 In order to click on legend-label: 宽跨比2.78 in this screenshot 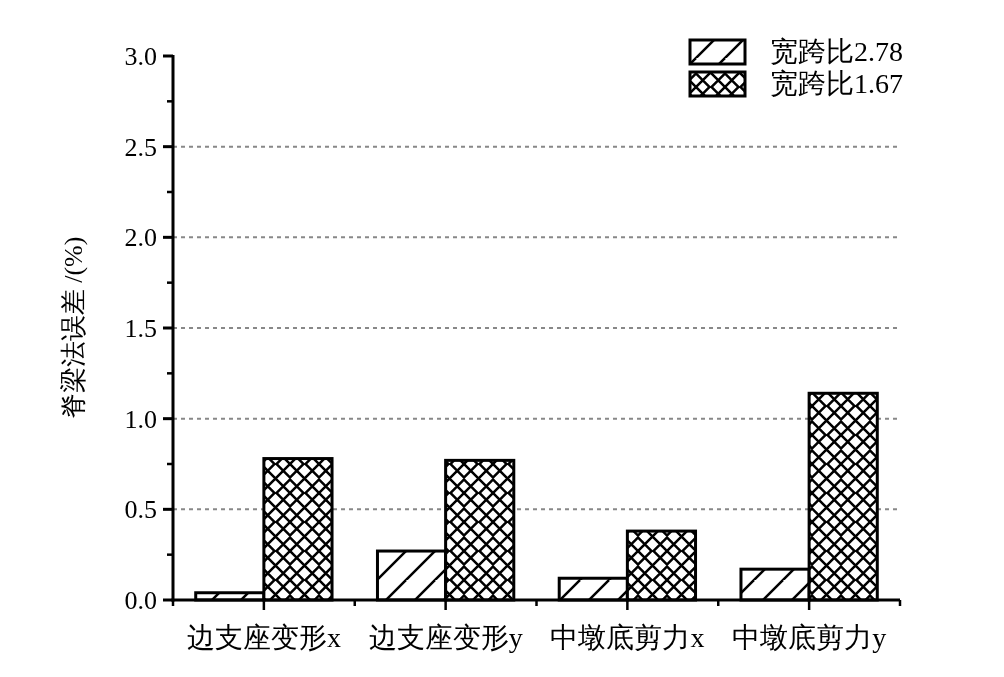, I will do `click(836, 51)`.